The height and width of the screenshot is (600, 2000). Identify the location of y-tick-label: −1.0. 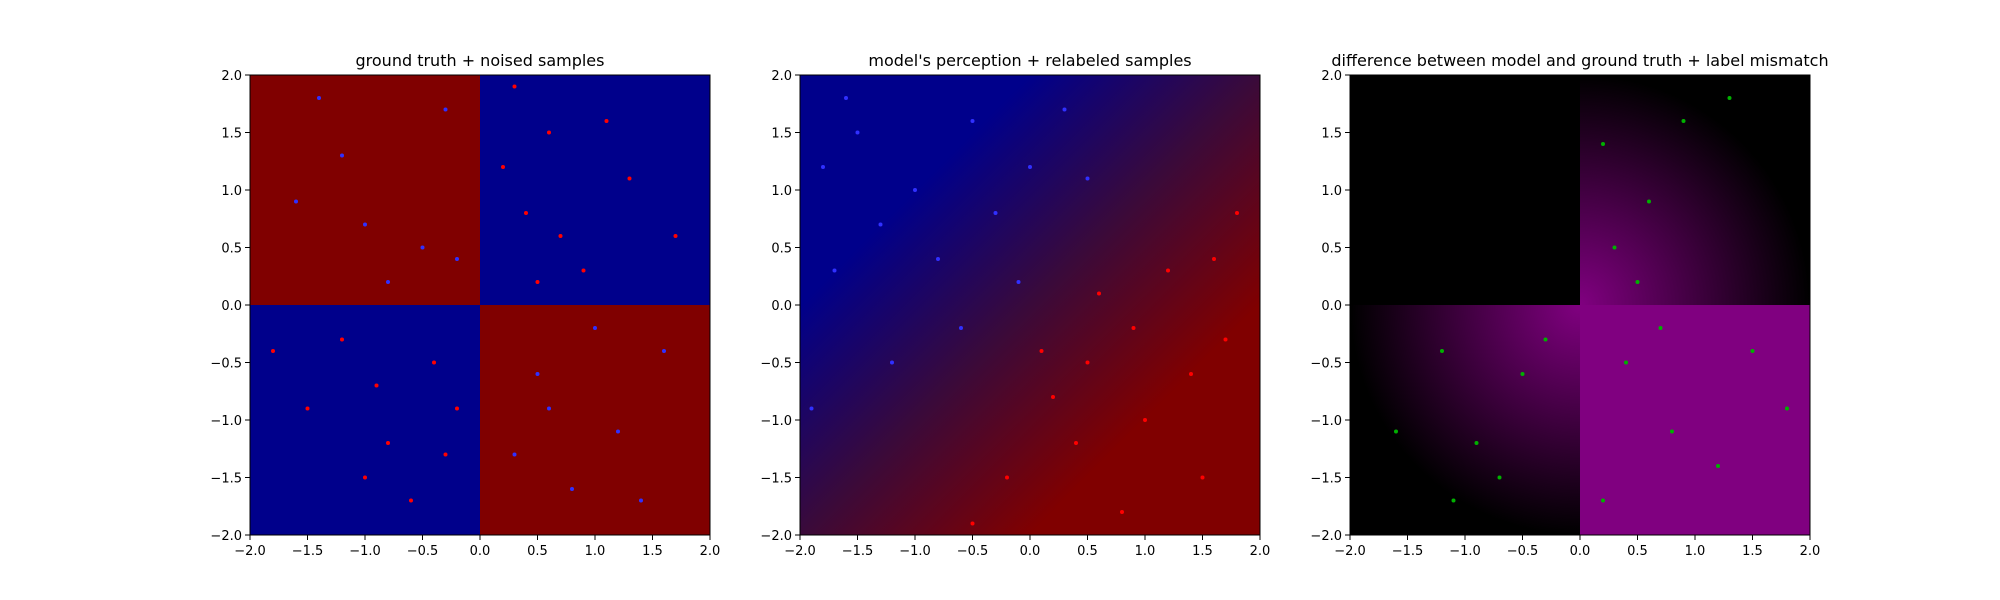
(1326, 421).